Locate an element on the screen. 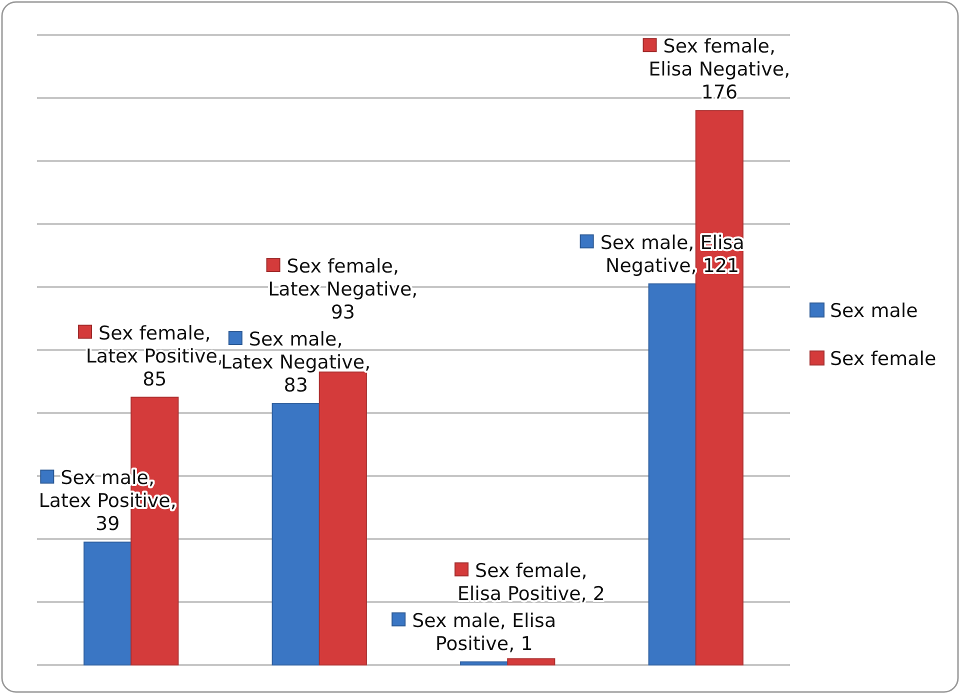 This screenshot has height=694, width=960. data-label: Sex female, Elisa Positive, 2 is located at coordinates (531, 582).